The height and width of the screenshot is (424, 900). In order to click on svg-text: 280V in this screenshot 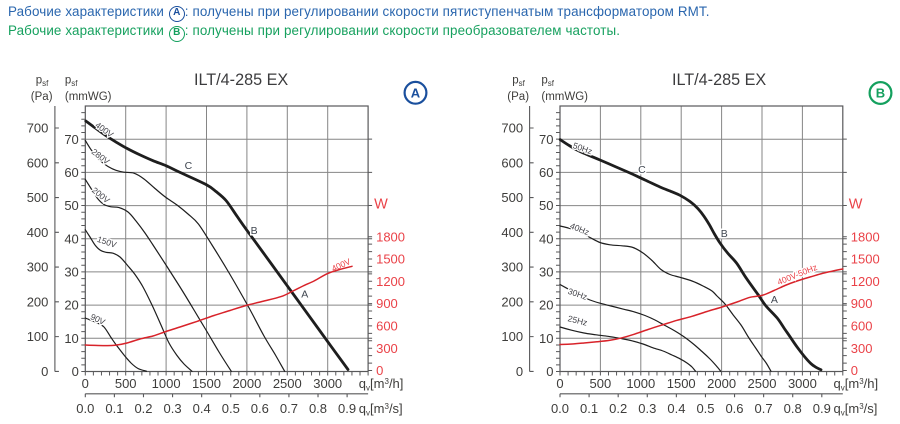, I will do `click(101, 157)`.